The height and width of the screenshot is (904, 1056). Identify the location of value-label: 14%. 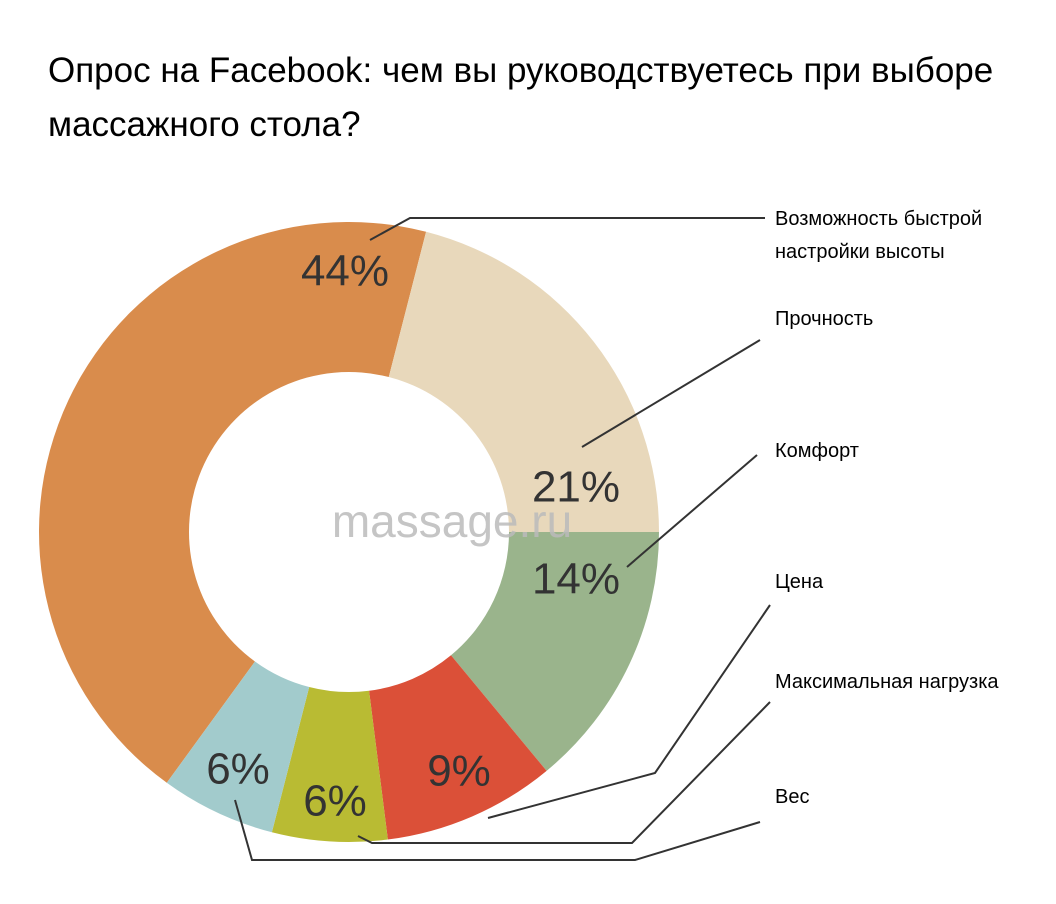
(576, 579).